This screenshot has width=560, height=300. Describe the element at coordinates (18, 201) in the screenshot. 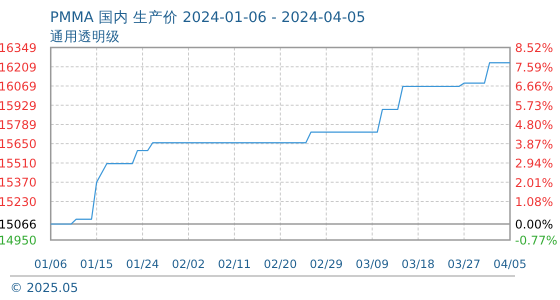

I see `y-tick-label: 15230` at that location.